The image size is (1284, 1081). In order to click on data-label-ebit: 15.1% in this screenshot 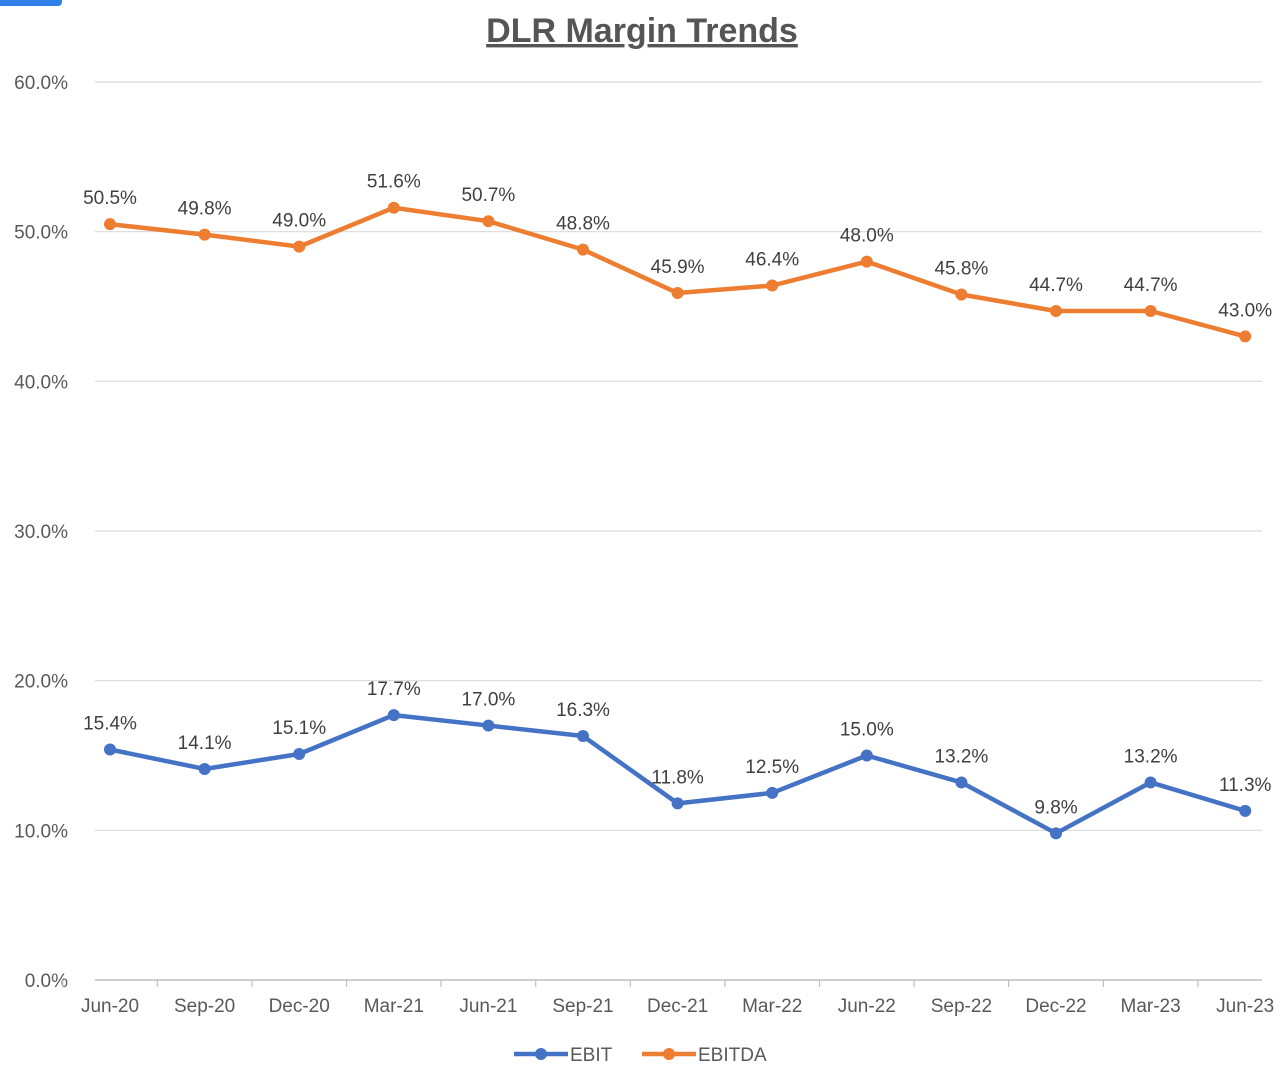, I will do `click(299, 728)`.